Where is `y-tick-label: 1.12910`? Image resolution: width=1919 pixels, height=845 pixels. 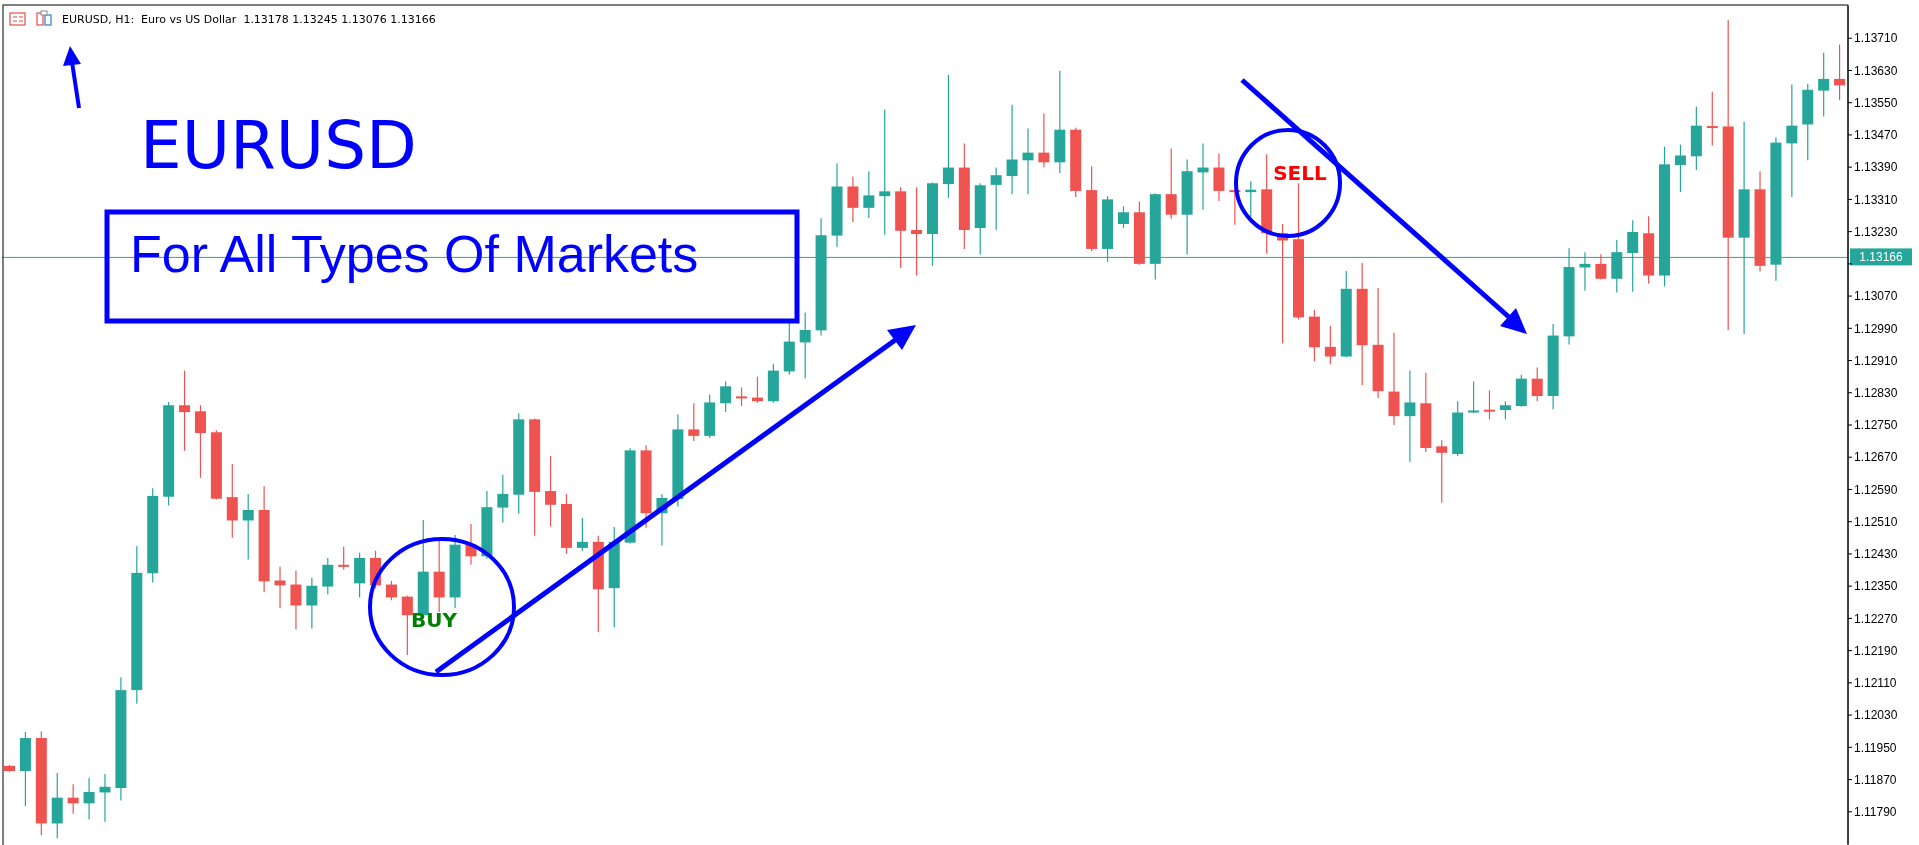 y-tick-label: 1.12910 is located at coordinates (1876, 360).